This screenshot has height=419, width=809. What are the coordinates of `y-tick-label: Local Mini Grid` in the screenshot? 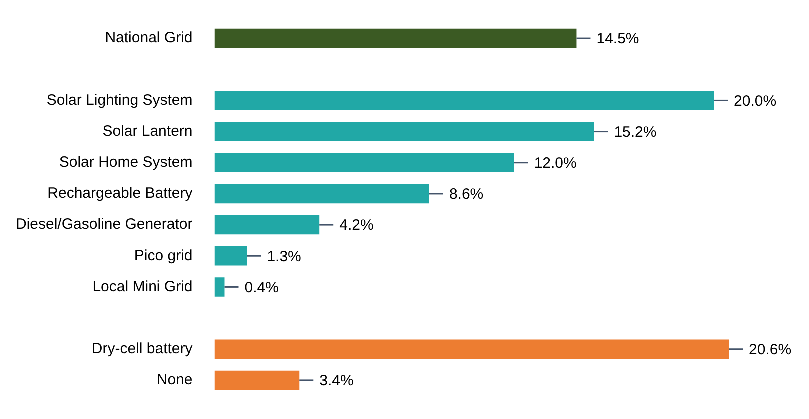 It's located at (142, 287).